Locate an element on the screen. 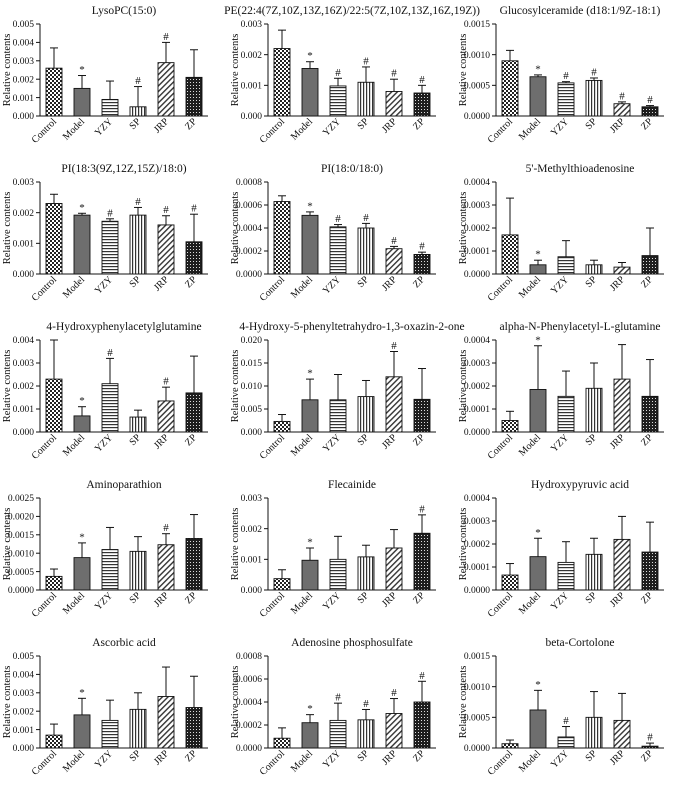  y-tick-label: 0.005 is located at coordinates (24, 25).